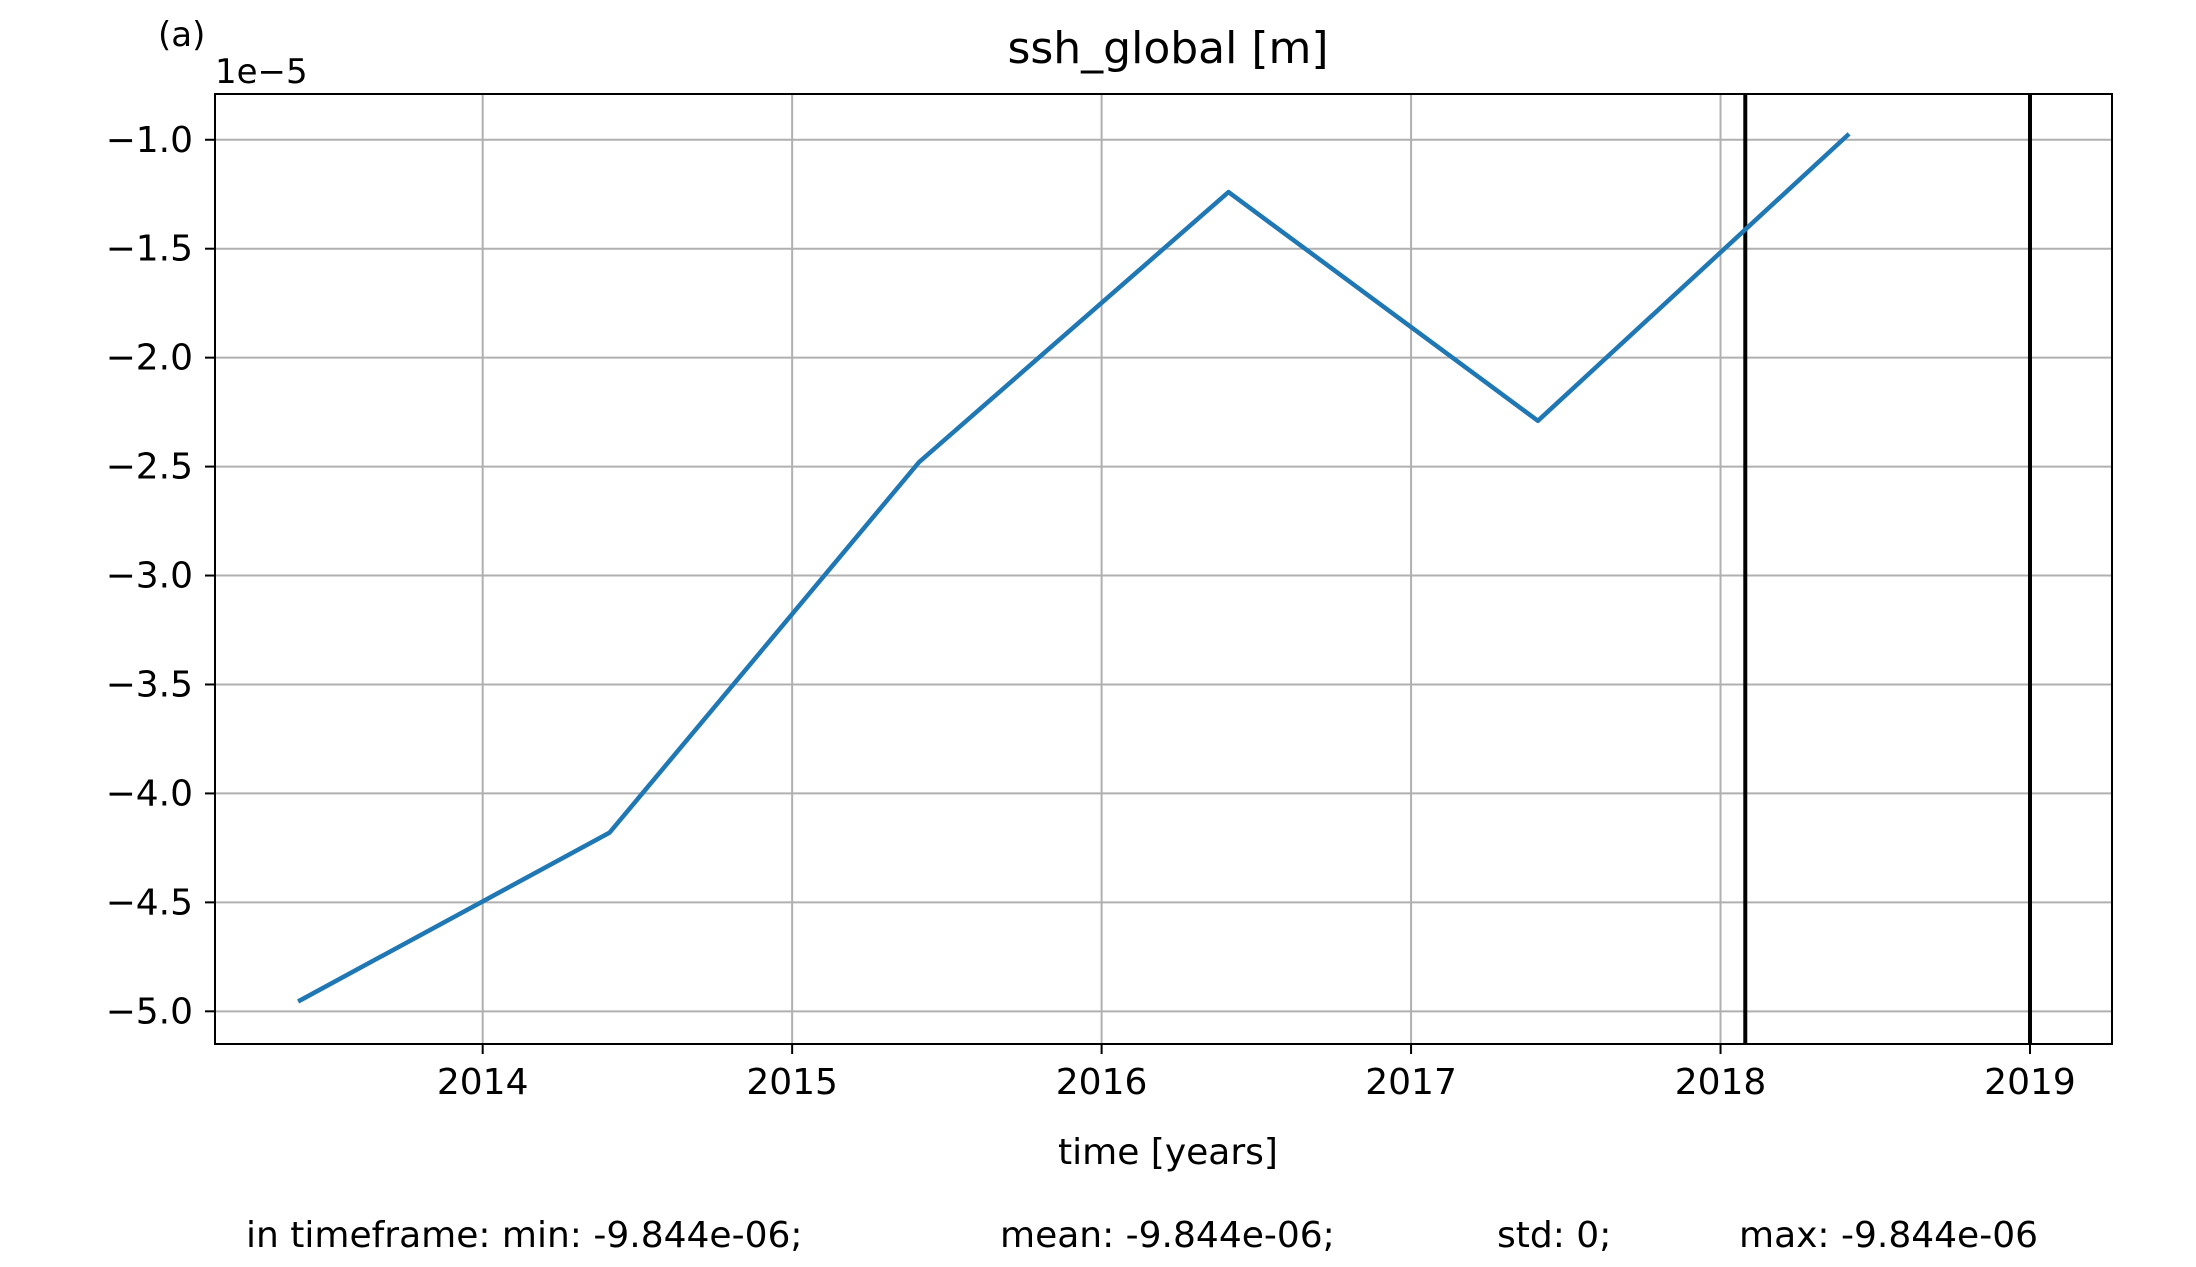 The image size is (2196, 1267). I want to click on stat-mean: mean: -9.844e-06;, so click(1167, 1235).